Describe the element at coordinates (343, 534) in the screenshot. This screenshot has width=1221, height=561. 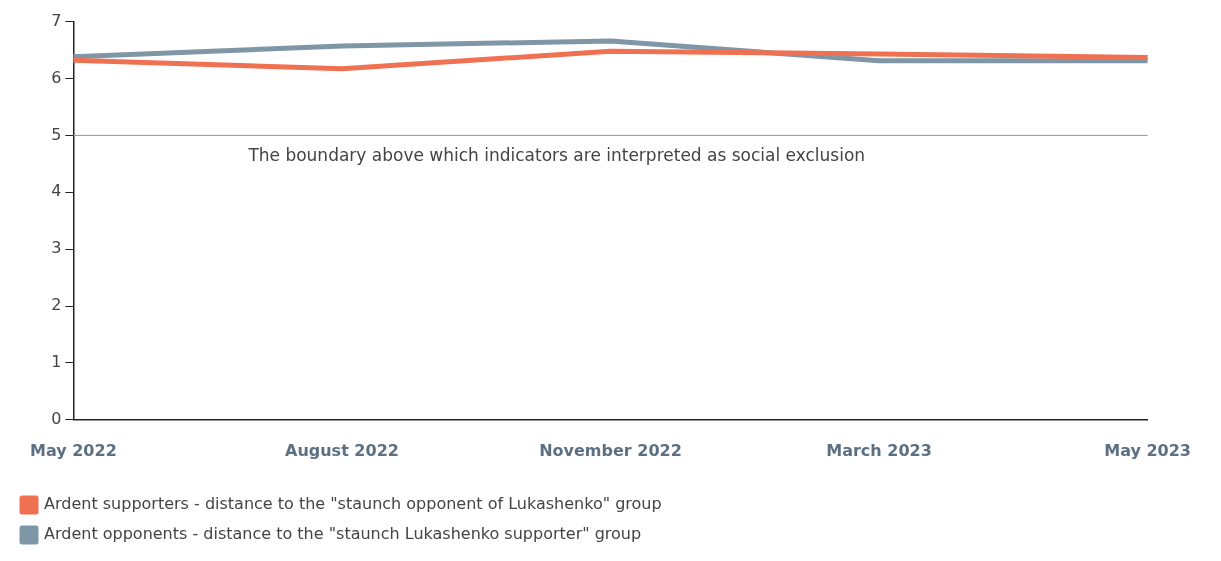
I see `legend-label: Ardent opponents - distance to the "staunch Lukashenko supporter" group` at that location.